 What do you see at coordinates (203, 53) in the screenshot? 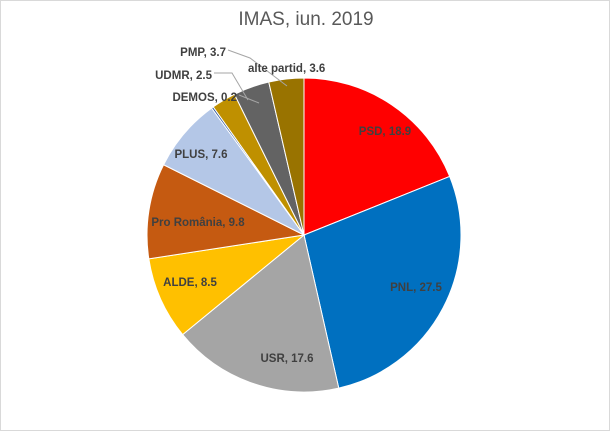
I see `data-label: PMP, 3.7` at bounding box center [203, 53].